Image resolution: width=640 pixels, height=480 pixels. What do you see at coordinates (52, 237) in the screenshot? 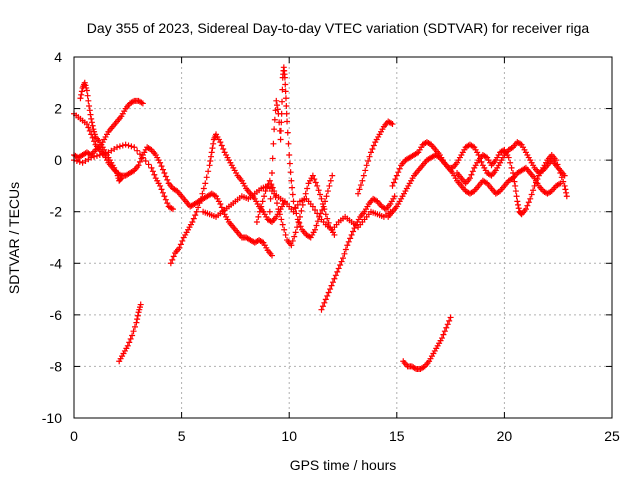
I see `y-tick-labels: 4 2 0 -2 -4 -6 -8 -10` at bounding box center [52, 237].